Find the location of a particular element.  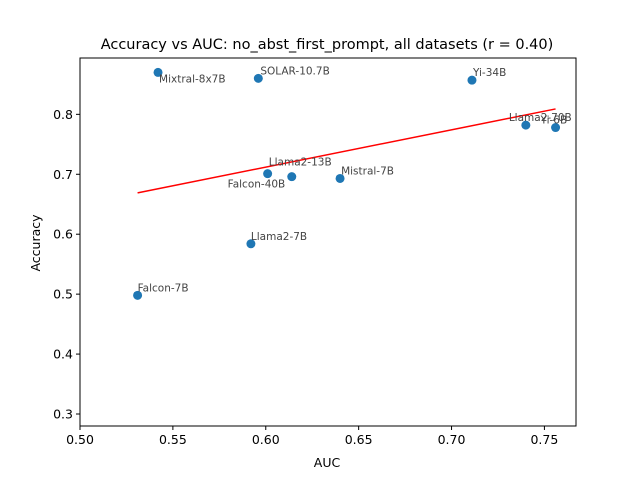

x-tick-label: 0.65 is located at coordinates (359, 439).